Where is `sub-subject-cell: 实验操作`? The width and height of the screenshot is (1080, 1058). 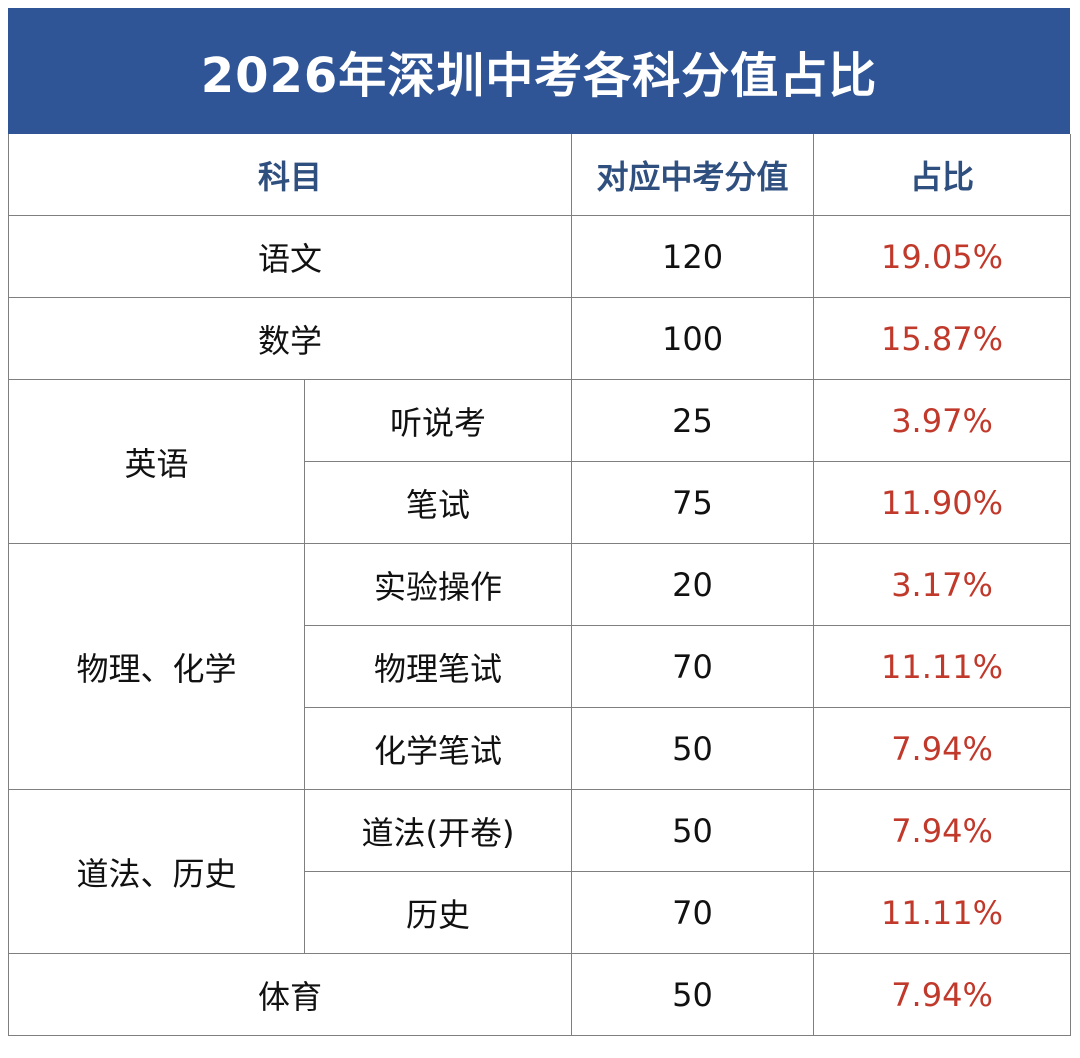
sub-subject-cell: 实验操作 is located at coordinates (438, 584).